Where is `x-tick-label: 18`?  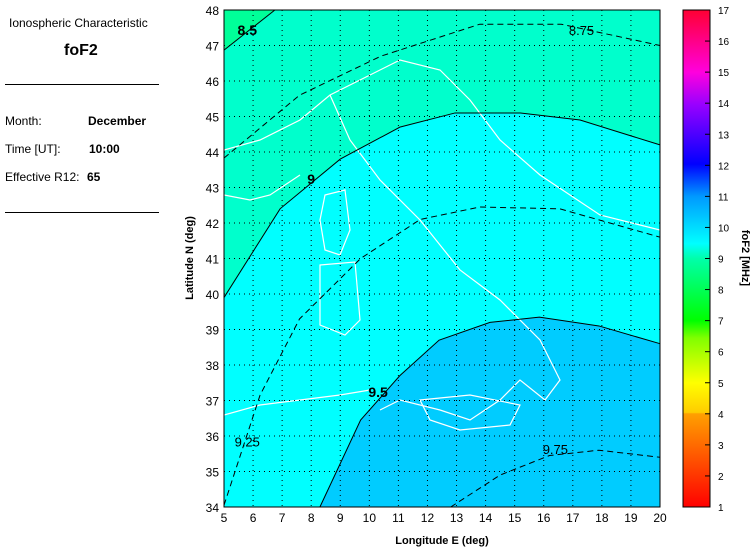 x-tick-label: 18 is located at coordinates (602, 518).